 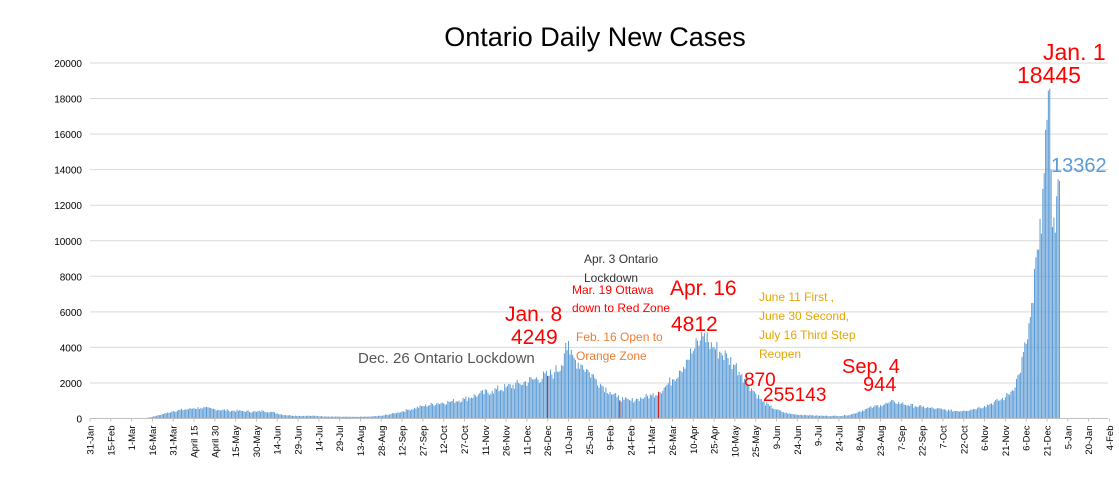 I want to click on x-tick-label: 23-Aug, so click(x=881, y=441).